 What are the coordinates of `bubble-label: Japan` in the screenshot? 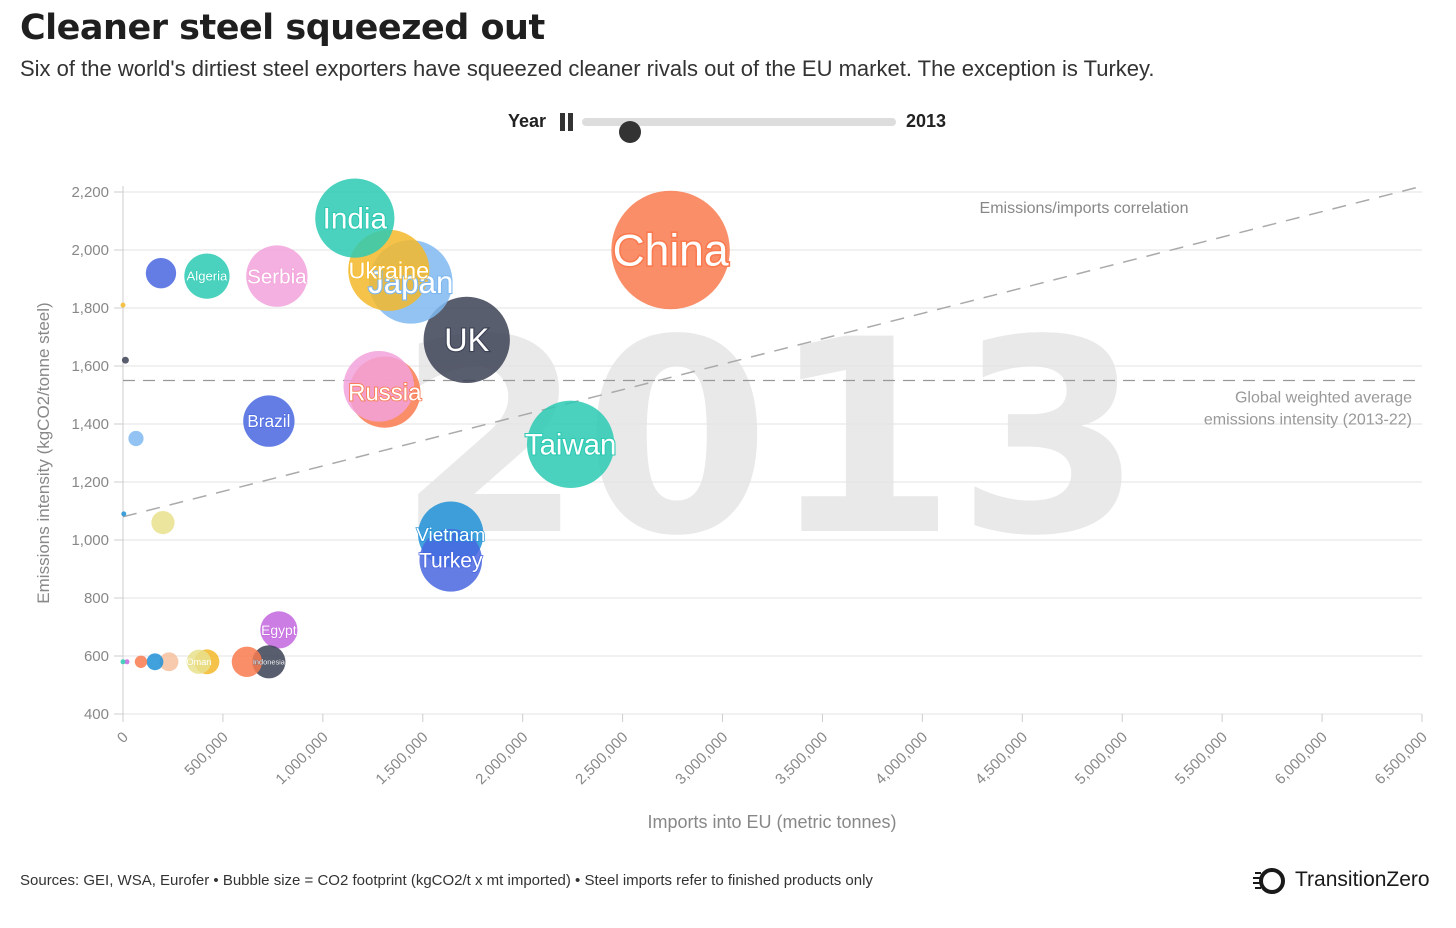 It's located at (410, 282).